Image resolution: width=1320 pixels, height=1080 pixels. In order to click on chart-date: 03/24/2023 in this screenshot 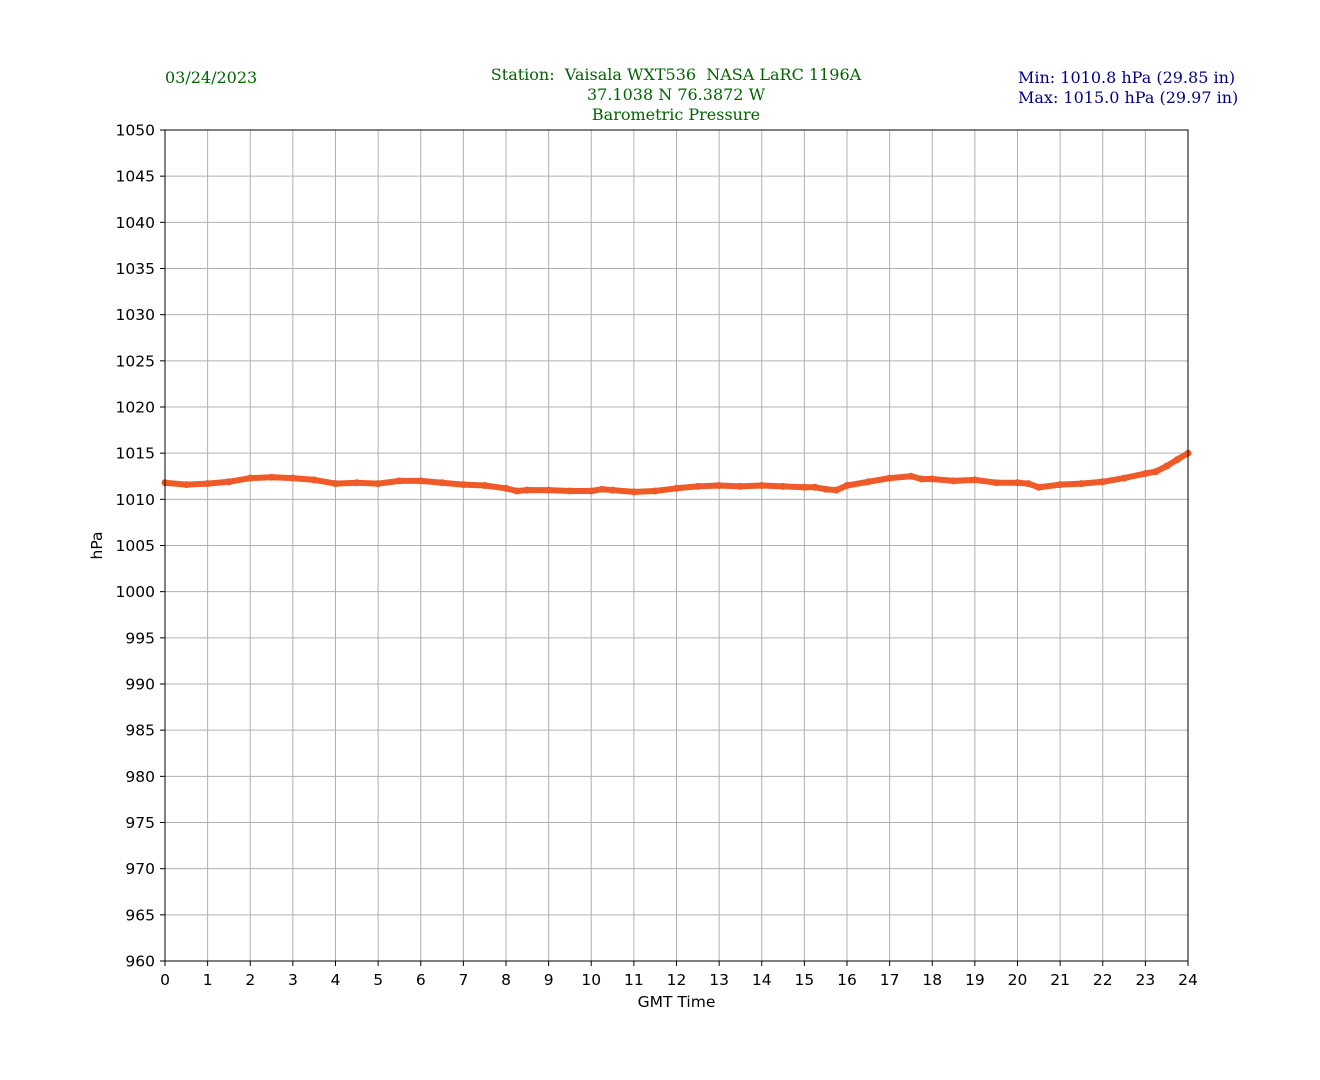, I will do `click(211, 77)`.